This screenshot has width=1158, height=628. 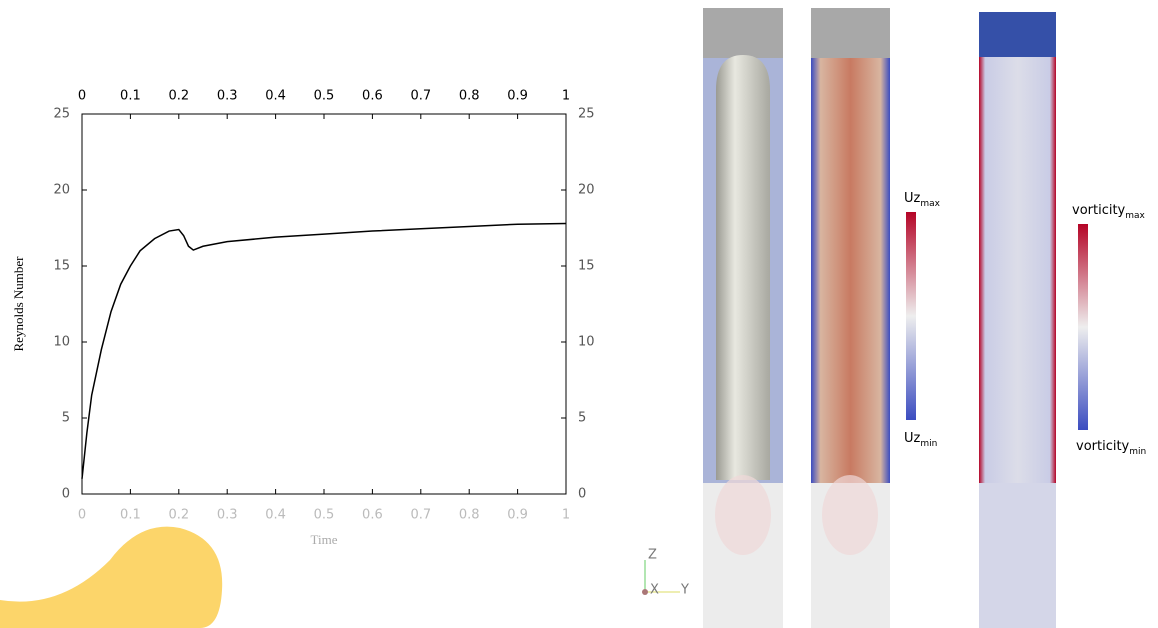 I want to click on decor-blob, so click(x=111, y=577).